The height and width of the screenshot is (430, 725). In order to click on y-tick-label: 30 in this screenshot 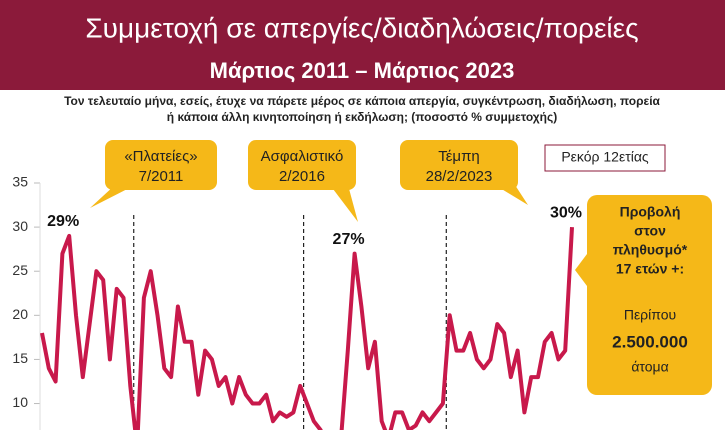, I will do `click(20, 226)`.